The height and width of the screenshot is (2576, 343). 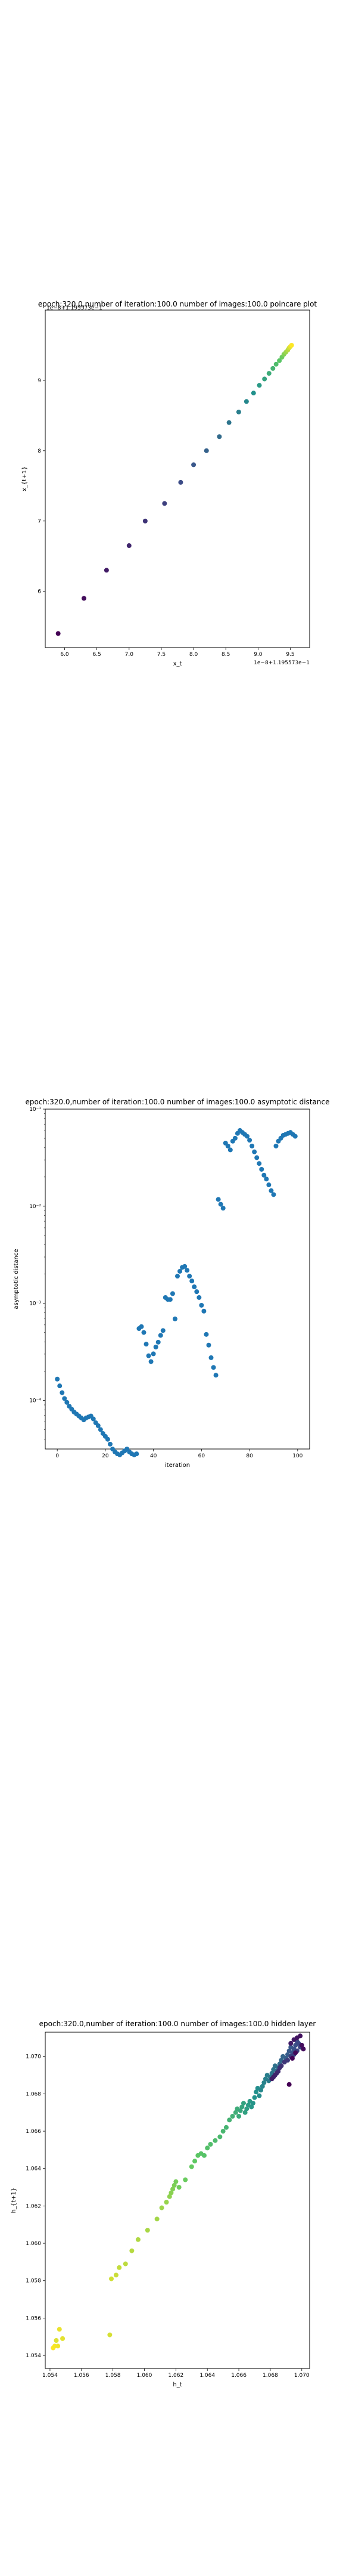 I want to click on y-tick-label: 1.064, so click(x=34, y=2169).